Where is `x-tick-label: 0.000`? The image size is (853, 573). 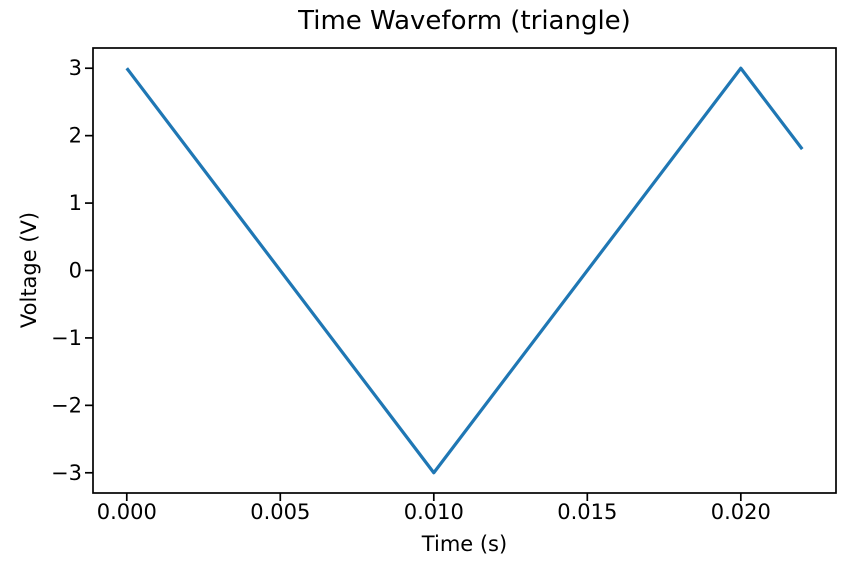
x-tick-label: 0.000 is located at coordinates (127, 512).